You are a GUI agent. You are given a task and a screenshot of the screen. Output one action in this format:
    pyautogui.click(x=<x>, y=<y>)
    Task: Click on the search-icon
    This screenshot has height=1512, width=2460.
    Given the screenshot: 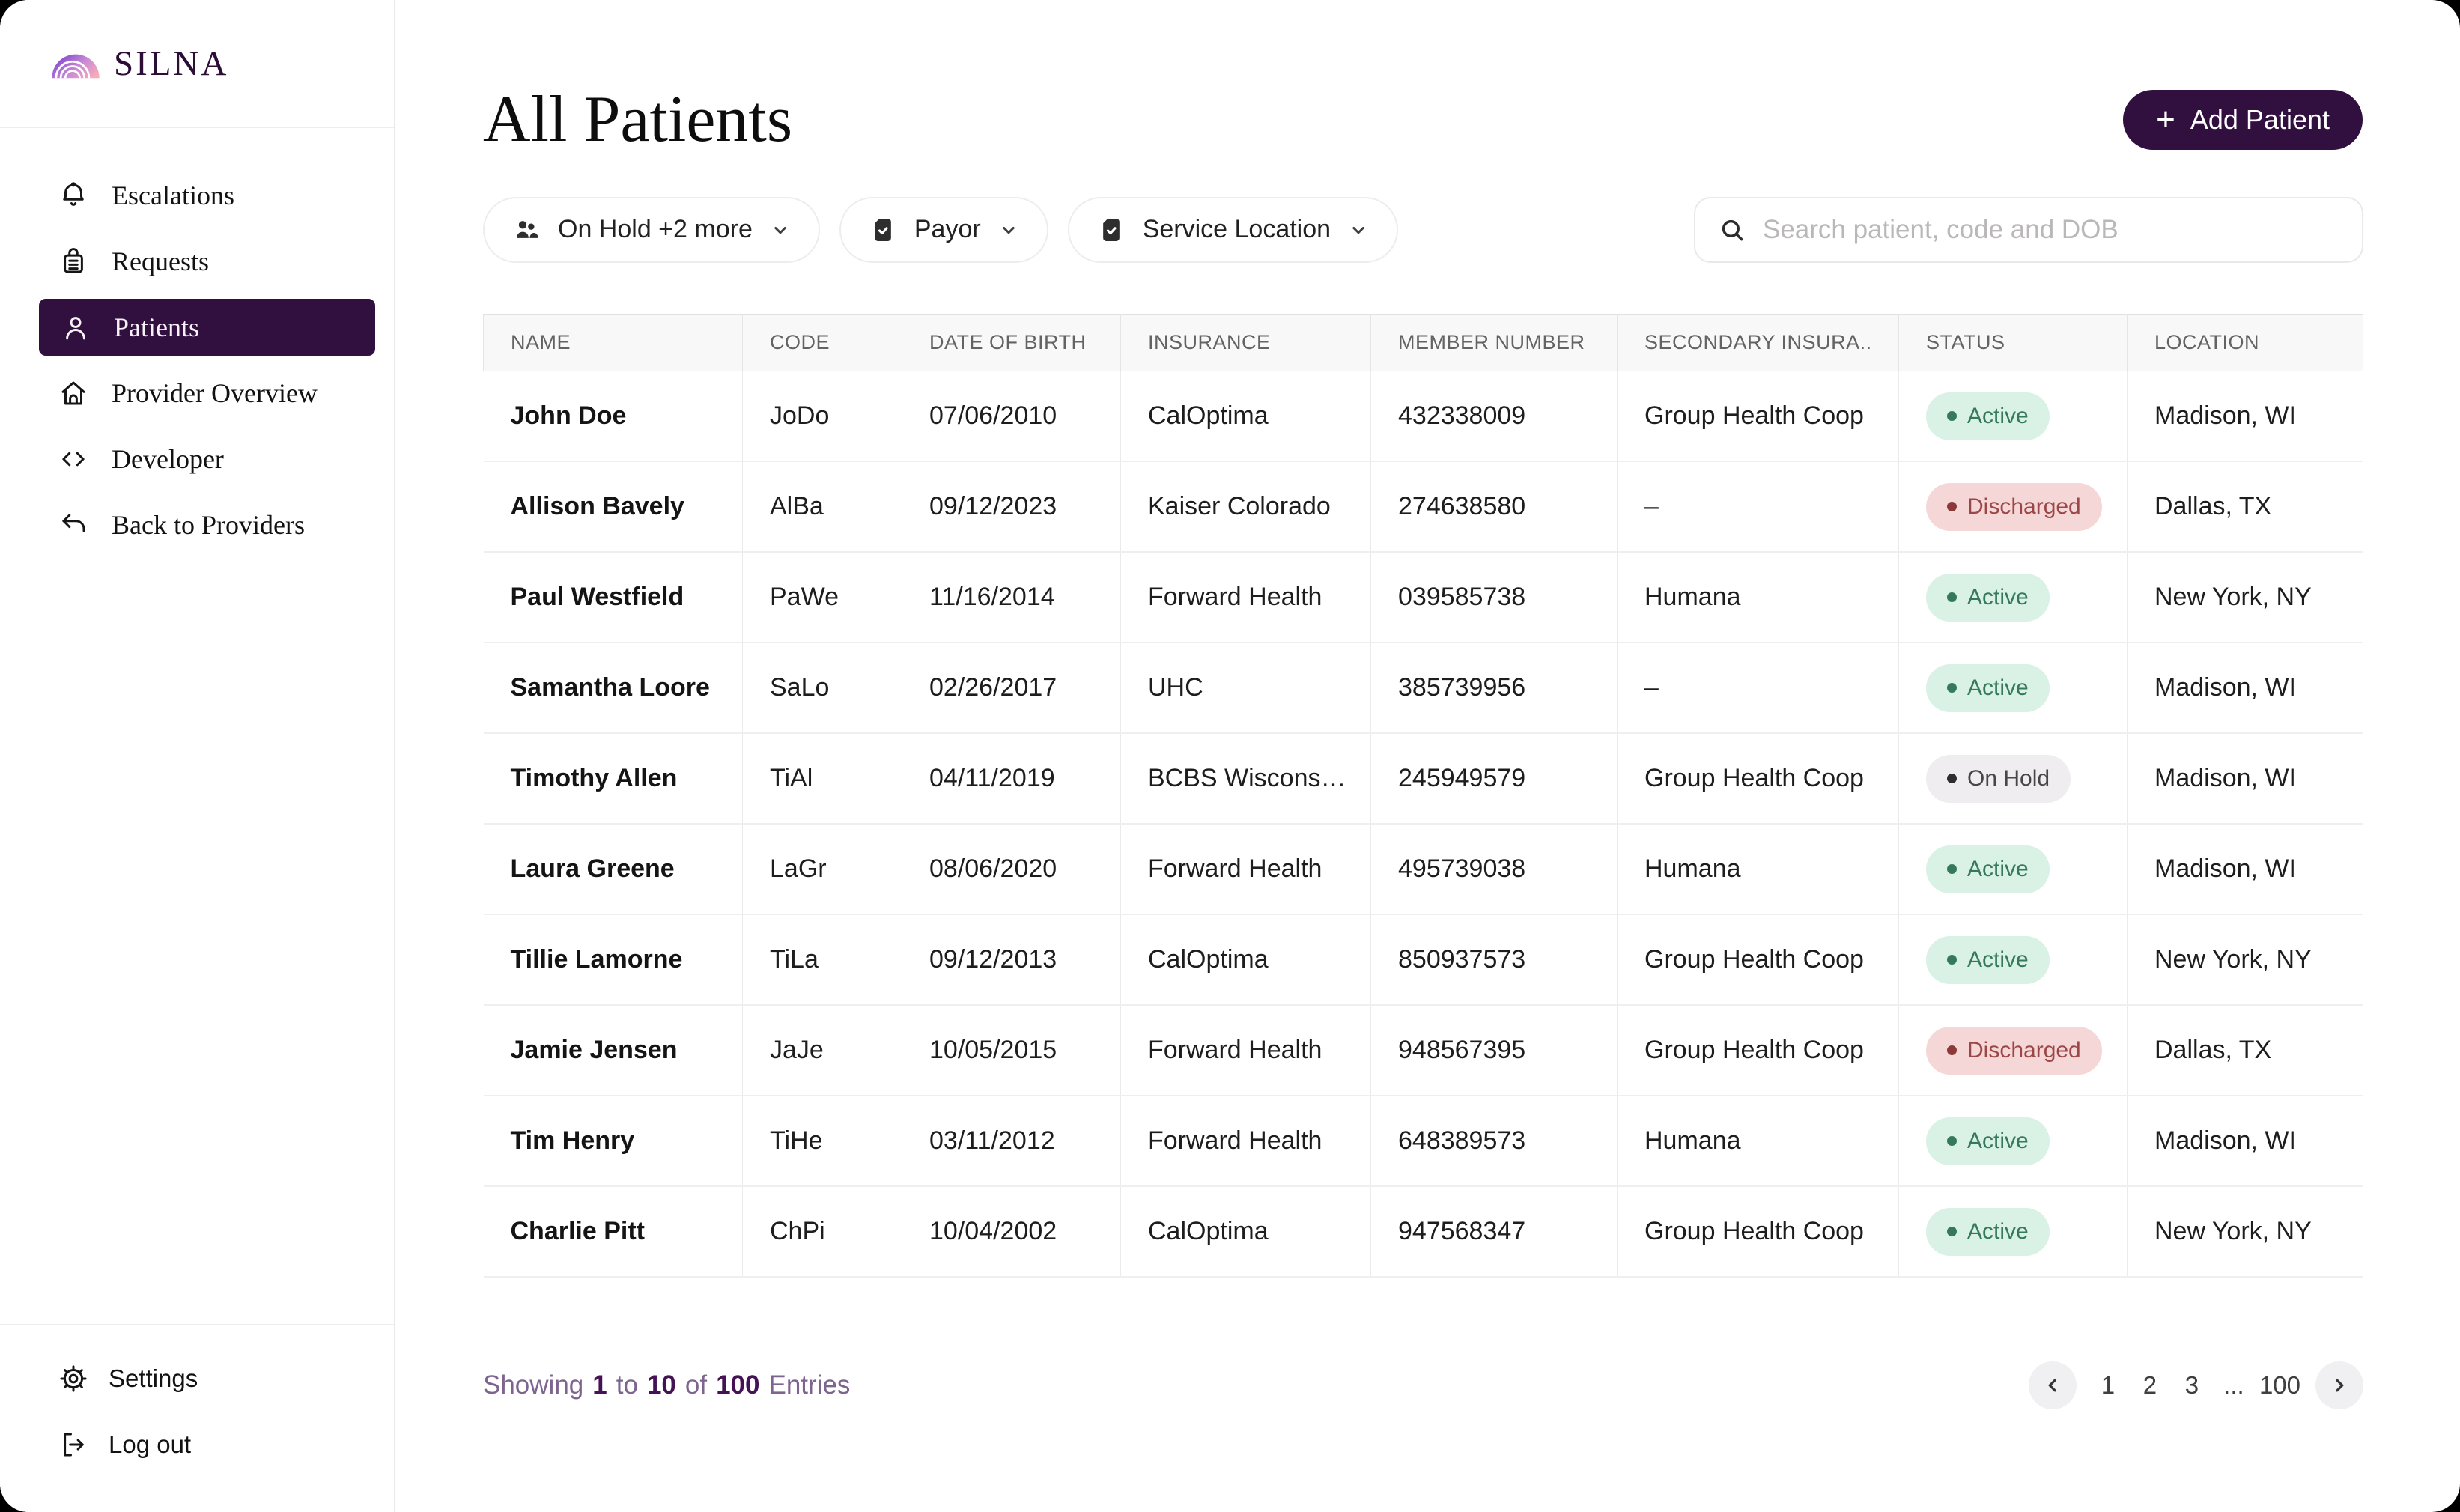 What is the action you would take?
    pyautogui.click(x=1733, y=230)
    